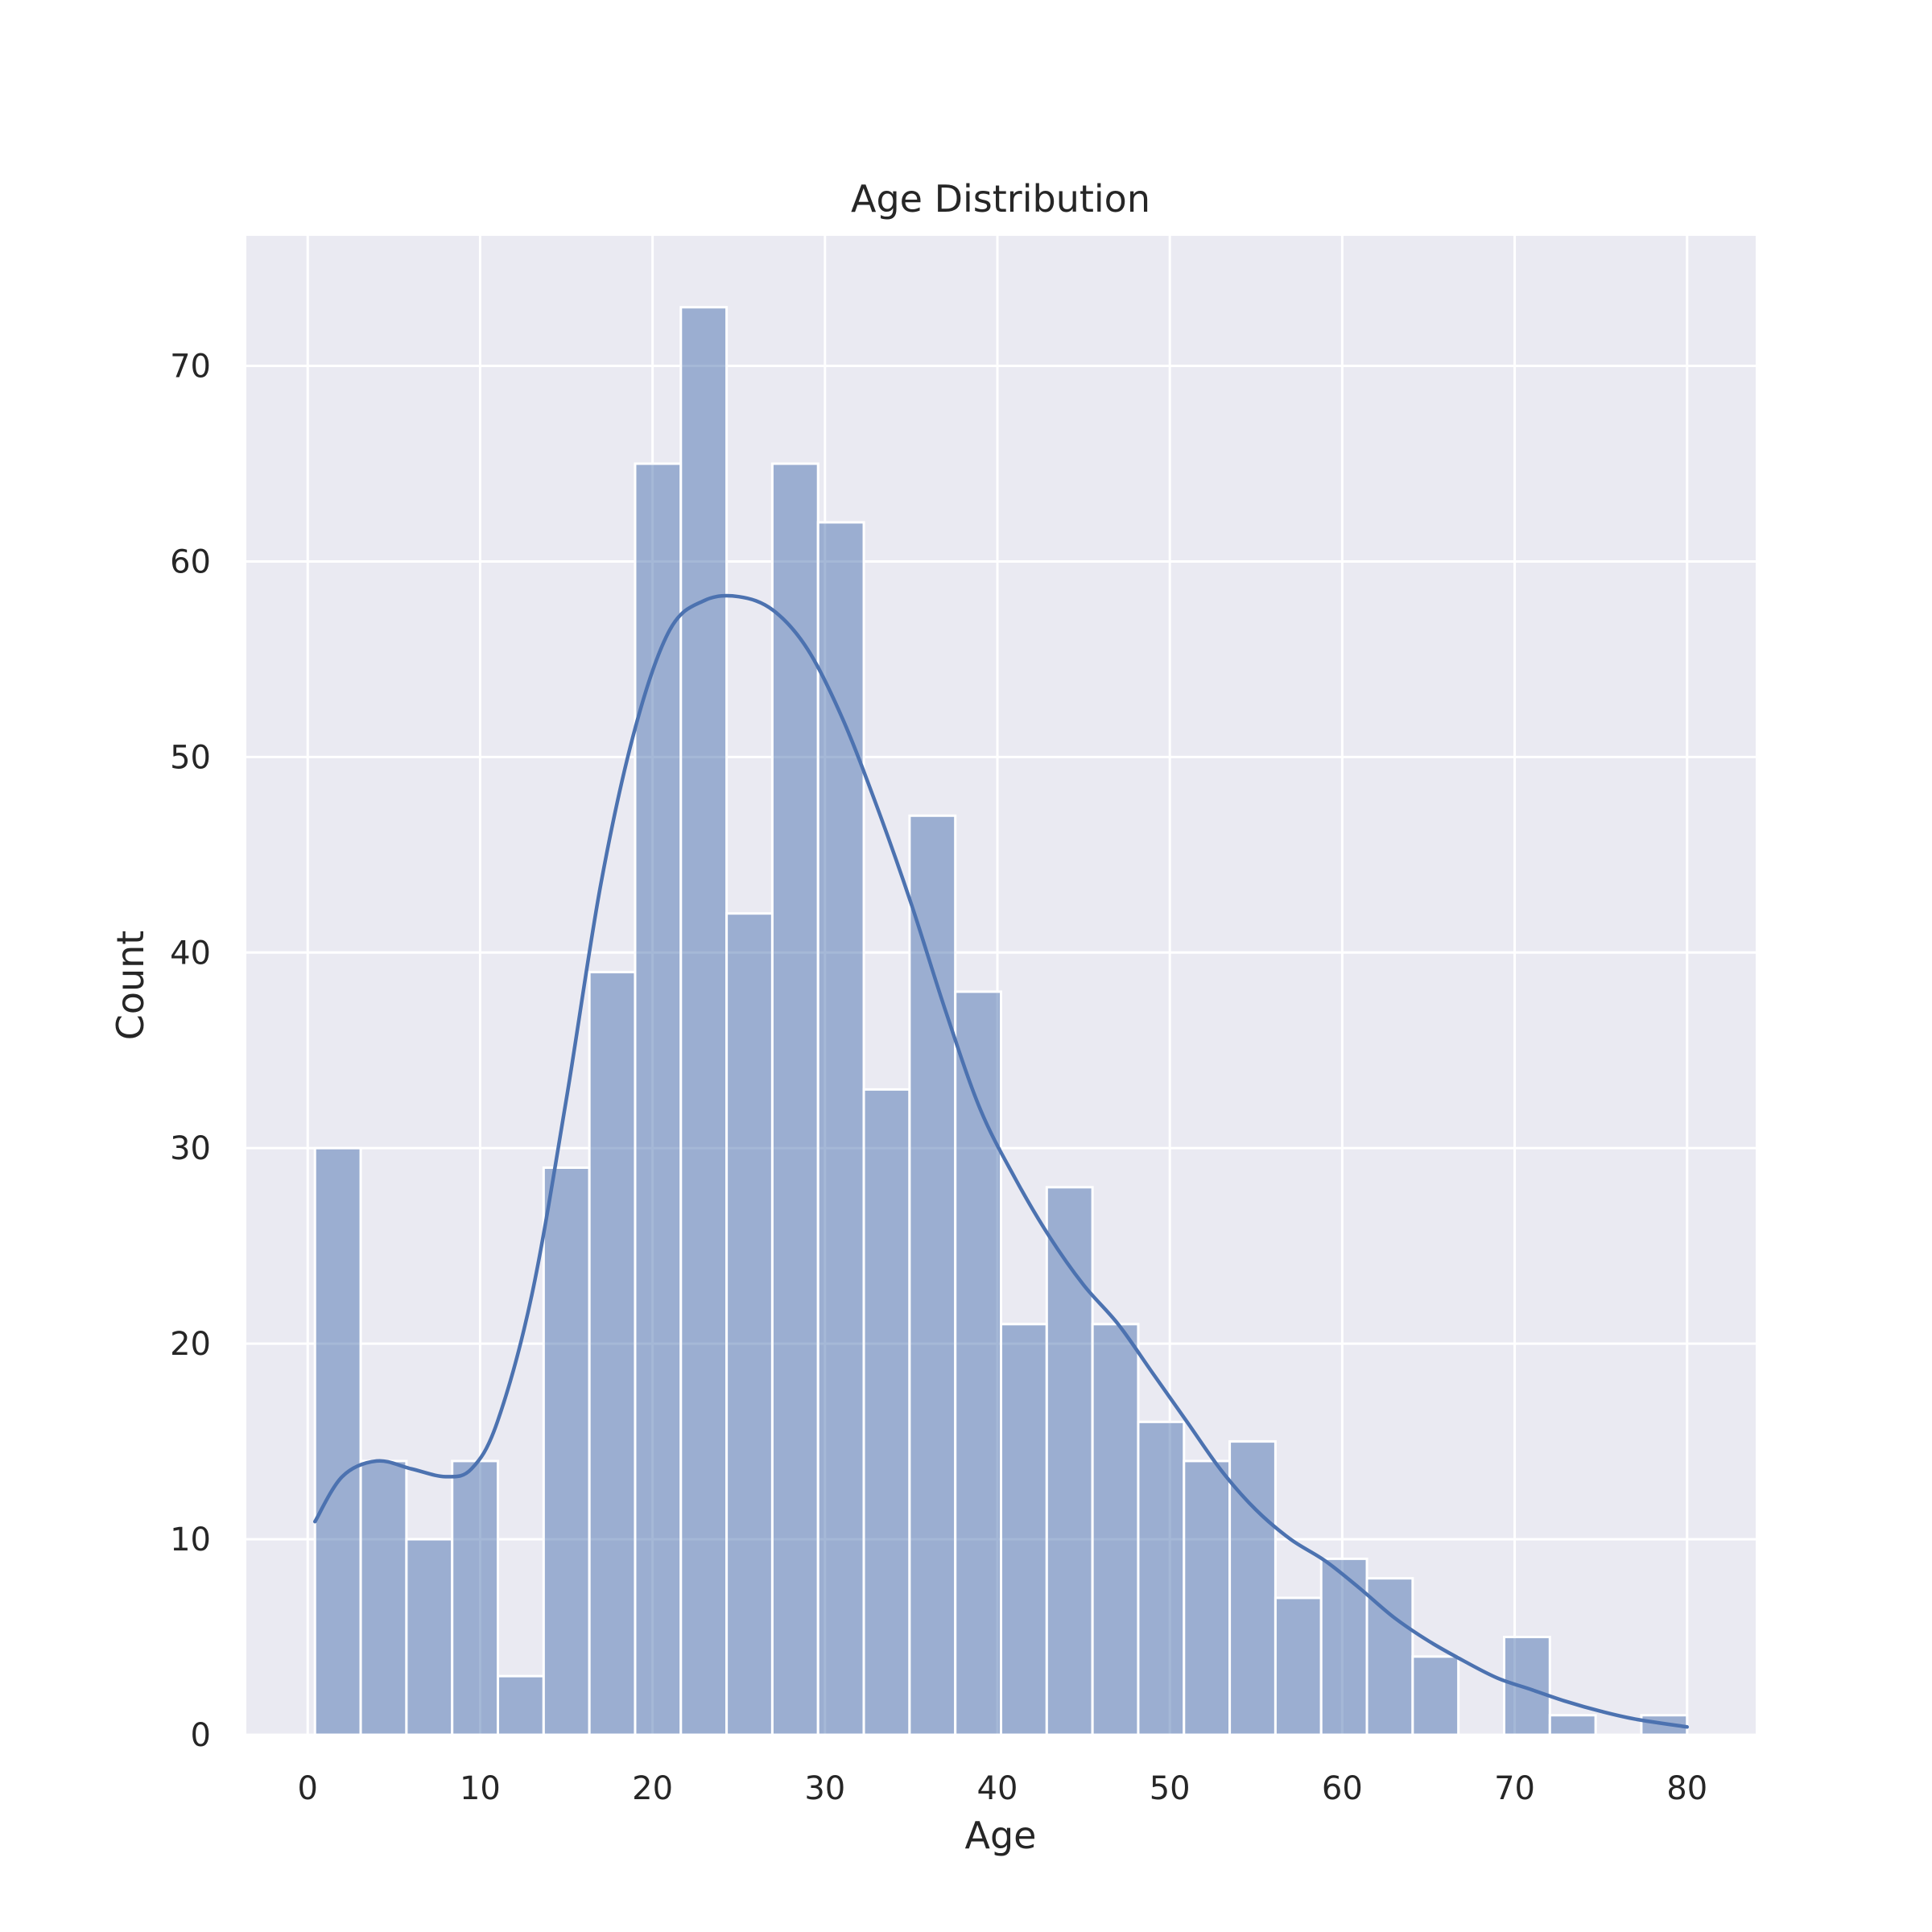  What do you see at coordinates (1001, 1835) in the screenshot?
I see `x-axis-label: Age` at bounding box center [1001, 1835].